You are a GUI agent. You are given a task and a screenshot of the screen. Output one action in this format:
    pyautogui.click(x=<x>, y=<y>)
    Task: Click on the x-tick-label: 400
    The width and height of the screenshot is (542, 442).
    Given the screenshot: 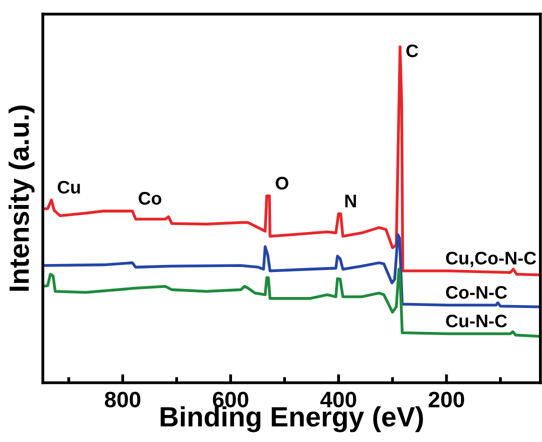 What is the action you would take?
    pyautogui.click(x=338, y=400)
    